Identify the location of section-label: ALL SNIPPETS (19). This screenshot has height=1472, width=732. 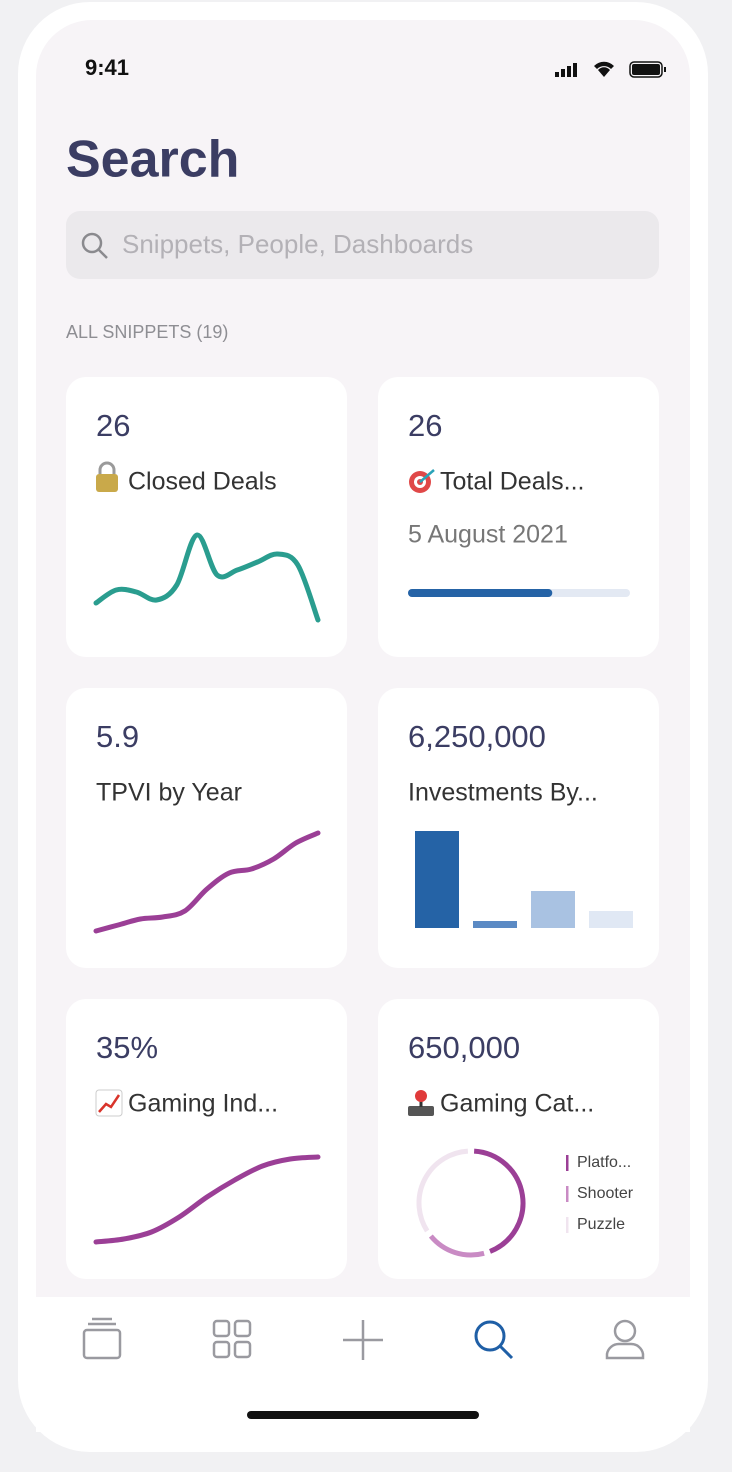
(147, 332).